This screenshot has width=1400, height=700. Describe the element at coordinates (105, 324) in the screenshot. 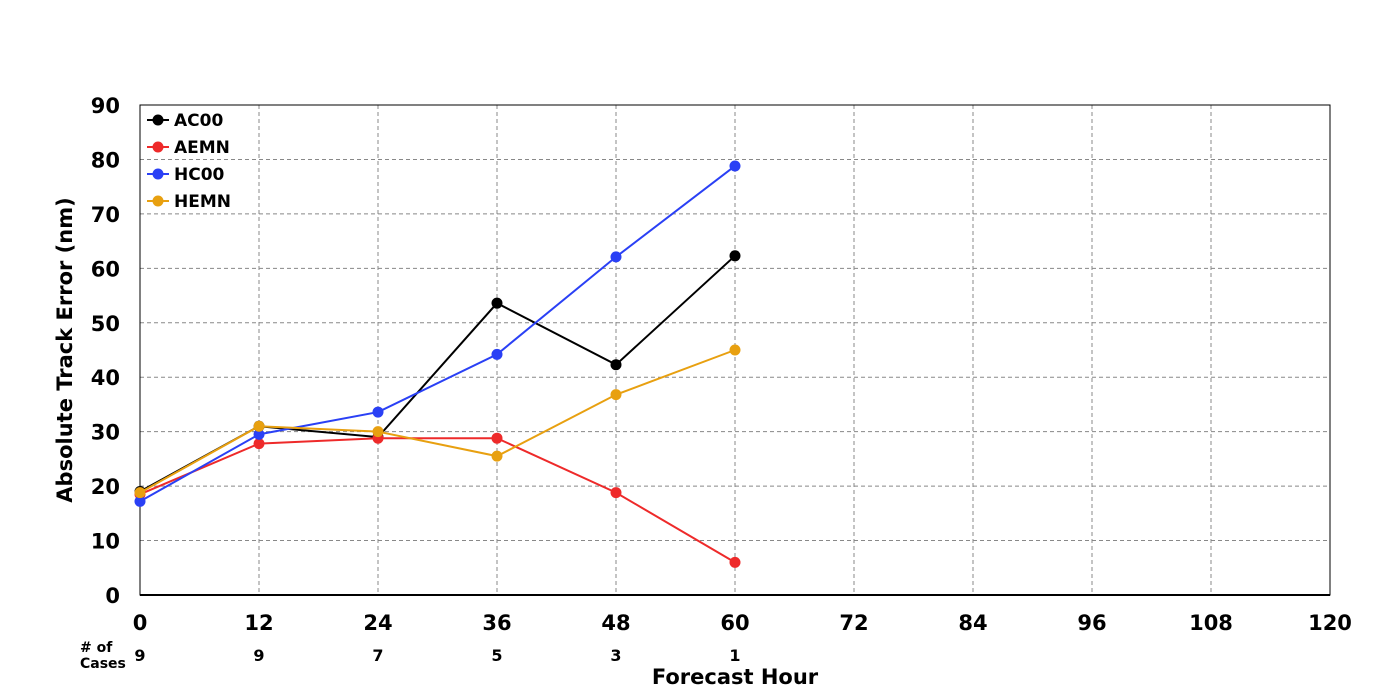

I see `y-tick-label: 50` at that location.